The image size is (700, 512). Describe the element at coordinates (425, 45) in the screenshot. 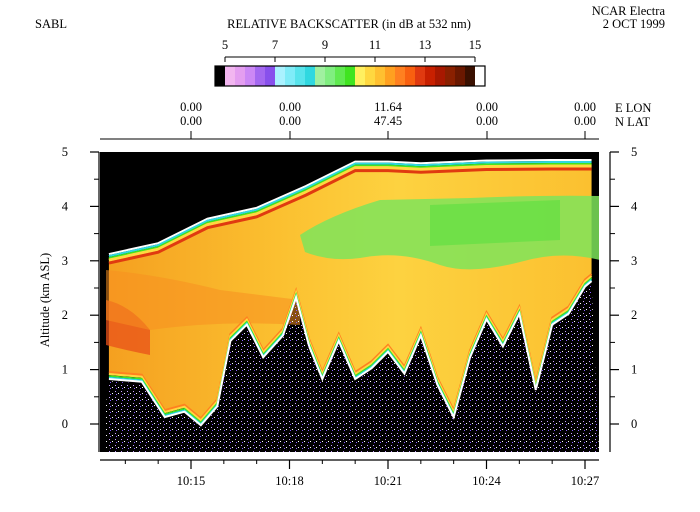

I see `colorbar-tick-label: 13` at that location.